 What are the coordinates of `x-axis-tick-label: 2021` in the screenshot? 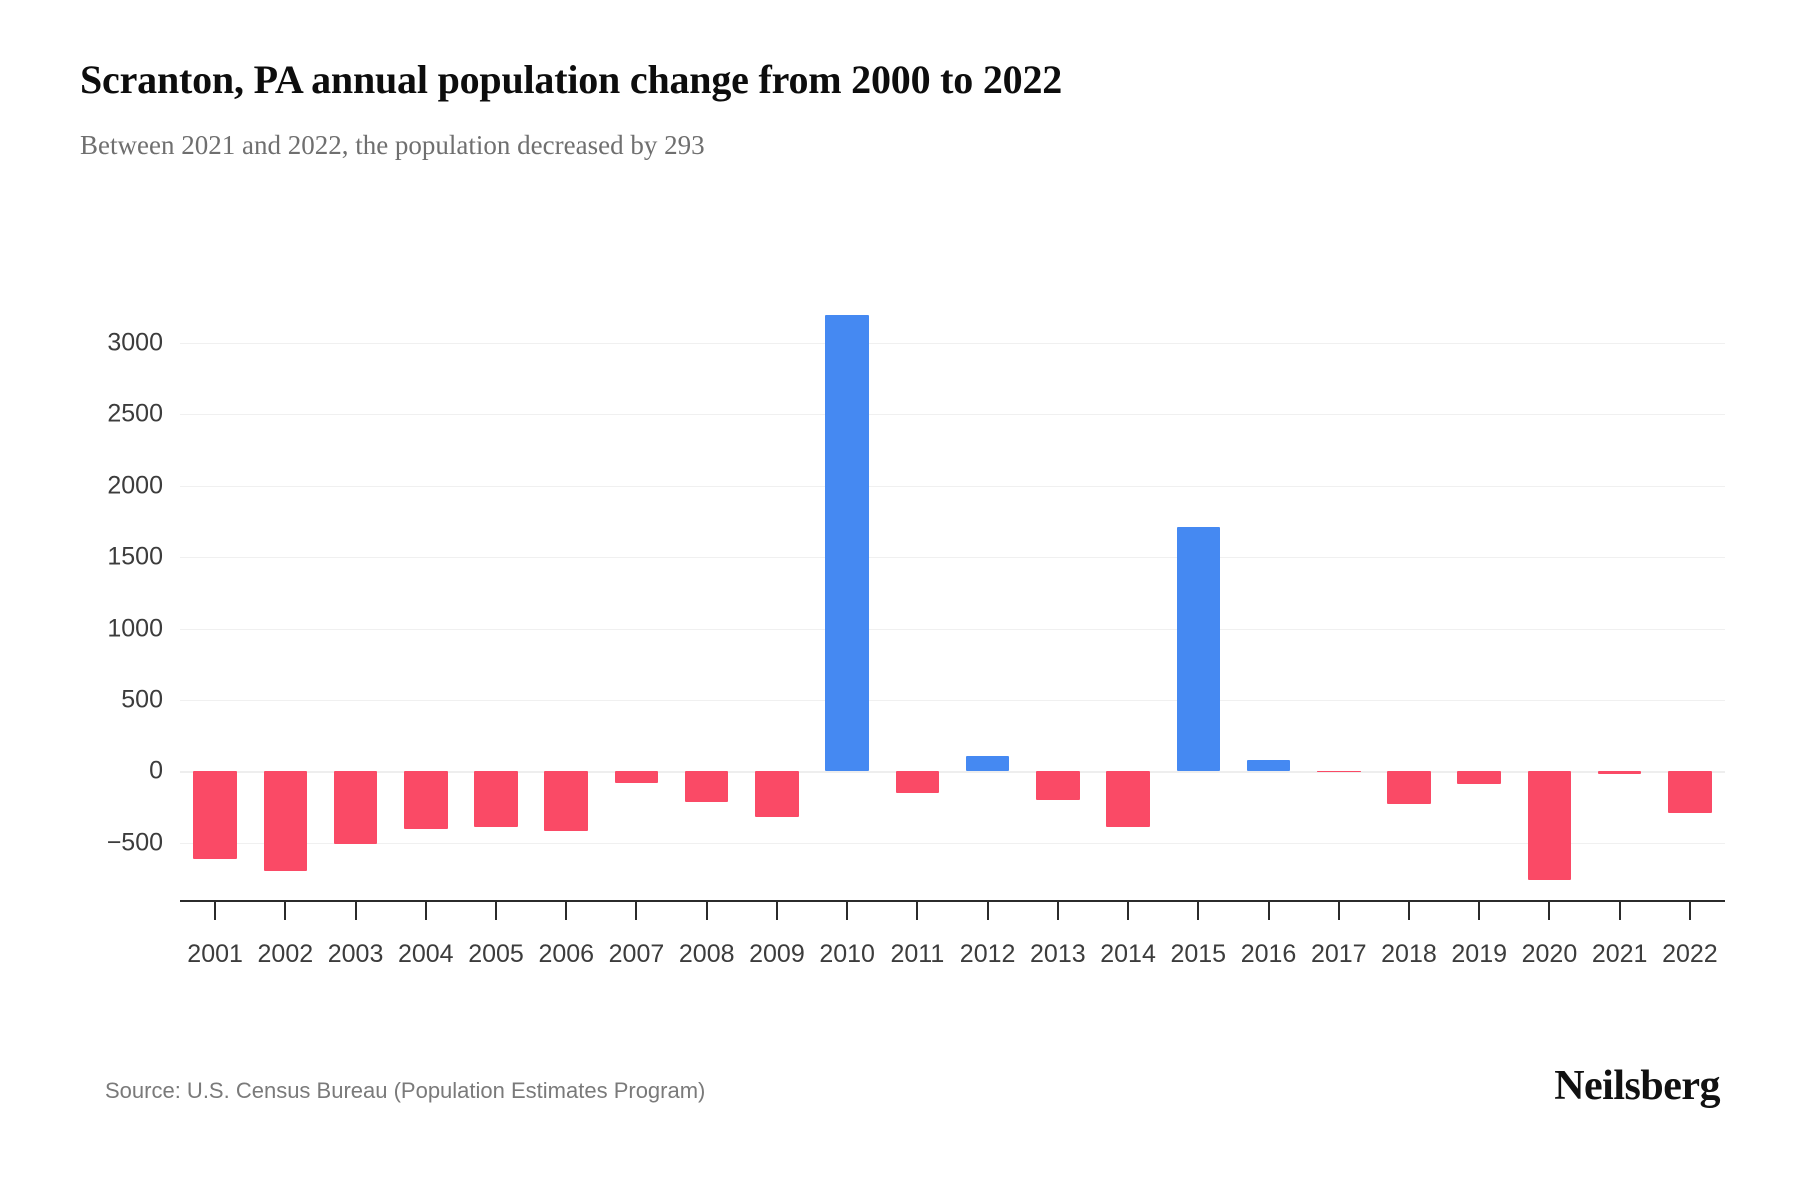 It's located at (1619, 954).